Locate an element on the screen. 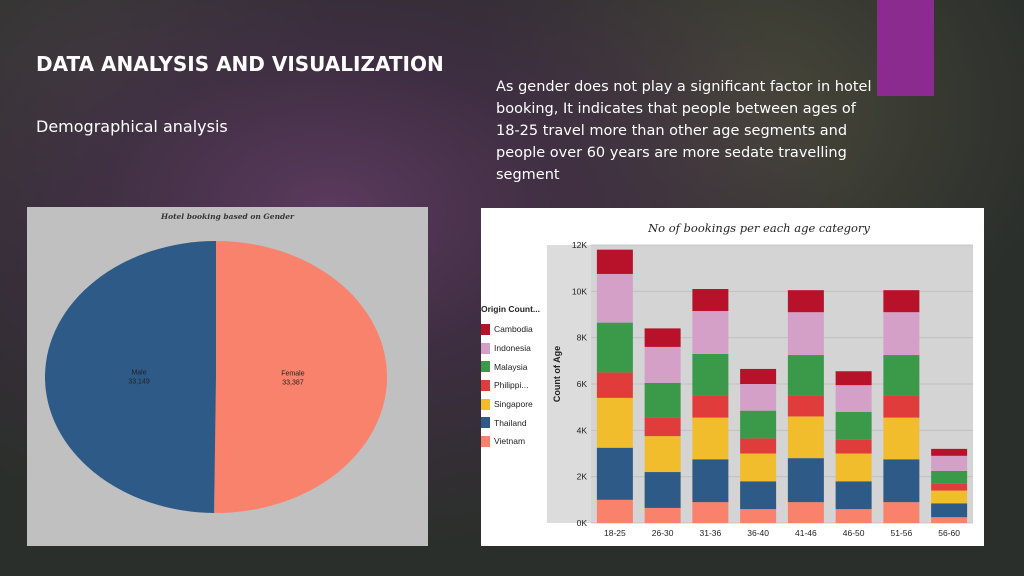 The height and width of the screenshot is (576, 1024). legend-item: Vietnam is located at coordinates (512, 441).